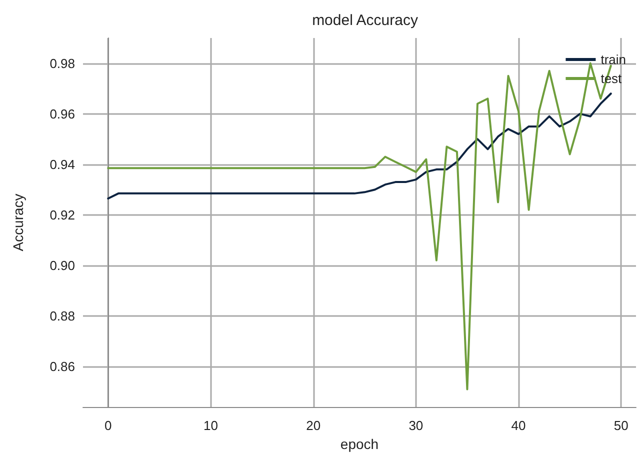 The width and height of the screenshot is (641, 460). I want to click on y-tick-label: 0.86, so click(62, 366).